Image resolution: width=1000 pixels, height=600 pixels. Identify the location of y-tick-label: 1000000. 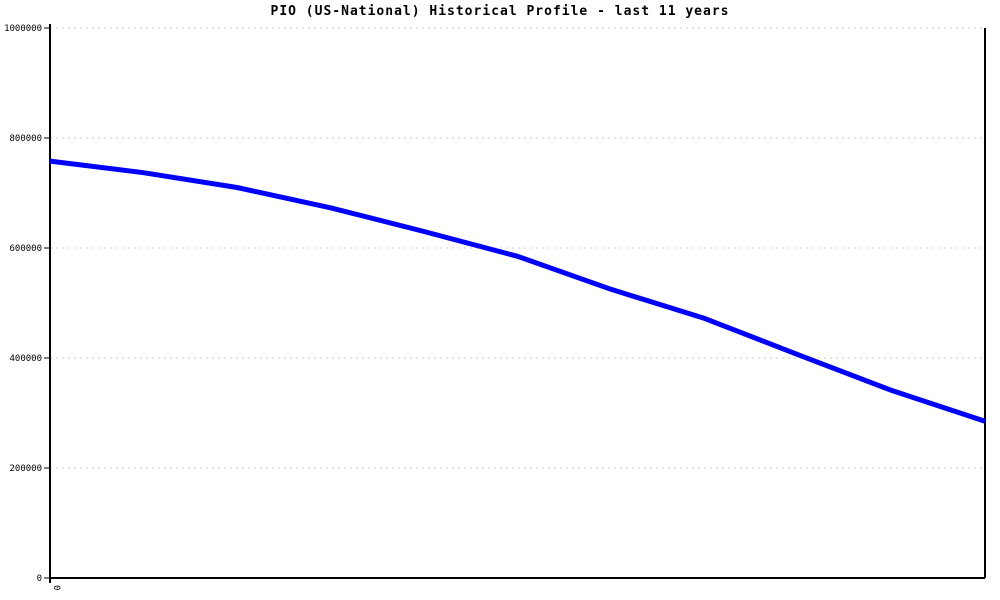
(23, 29).